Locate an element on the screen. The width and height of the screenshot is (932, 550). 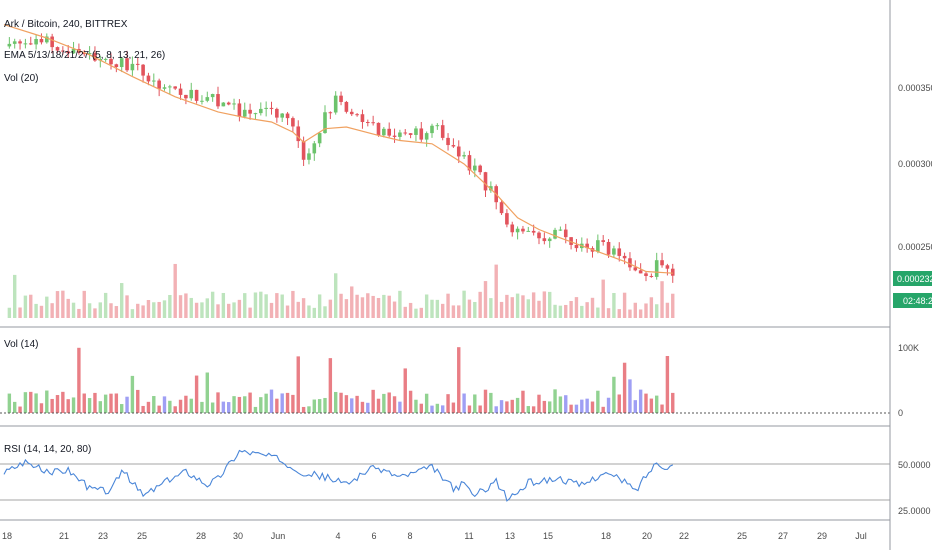
ema-legend: EMA 5/13/18/21/27 (5, 8, 13, 21, 26) is located at coordinates (84, 55).